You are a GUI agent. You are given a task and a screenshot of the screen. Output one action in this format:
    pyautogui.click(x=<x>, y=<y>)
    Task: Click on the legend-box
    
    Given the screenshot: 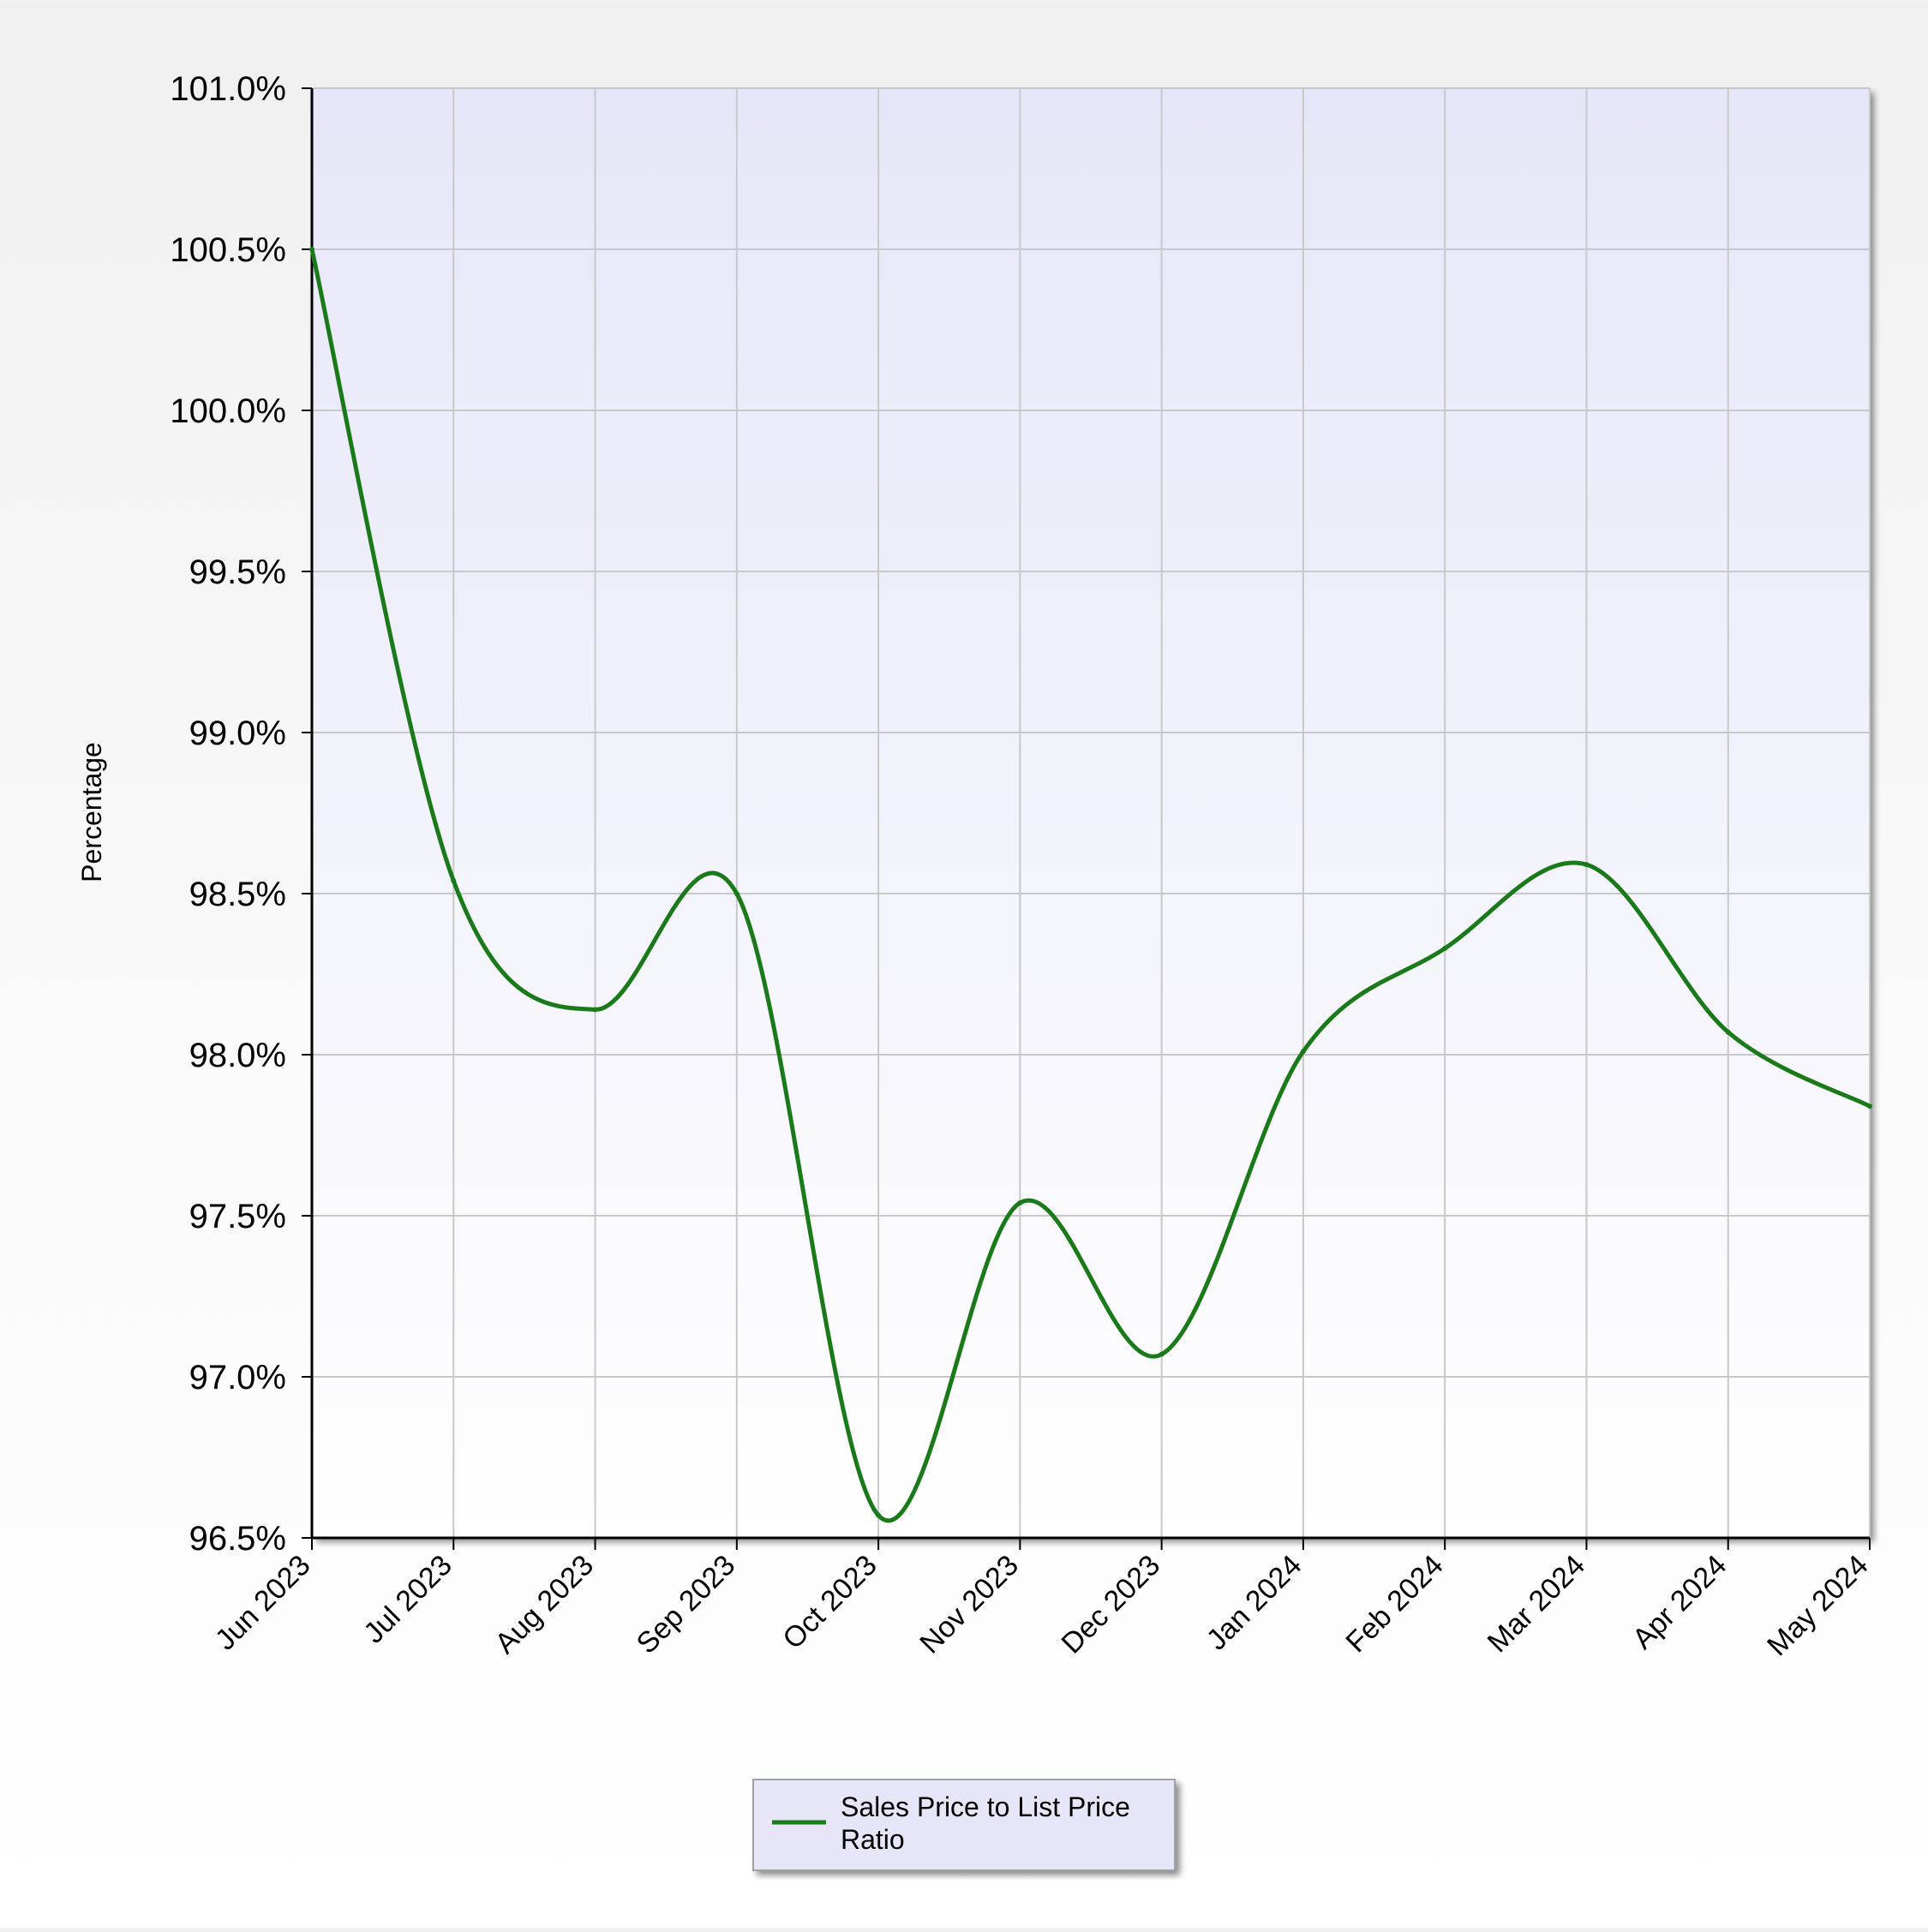 What is the action you would take?
    pyautogui.click(x=964, y=1825)
    